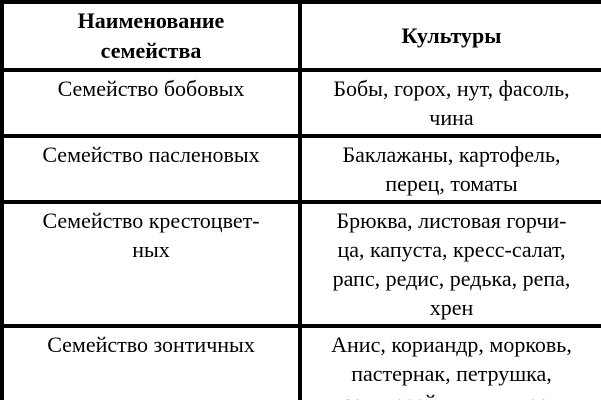 The image size is (601, 400). I want to click on family-cell: Семейство бобовых, so click(151, 103).